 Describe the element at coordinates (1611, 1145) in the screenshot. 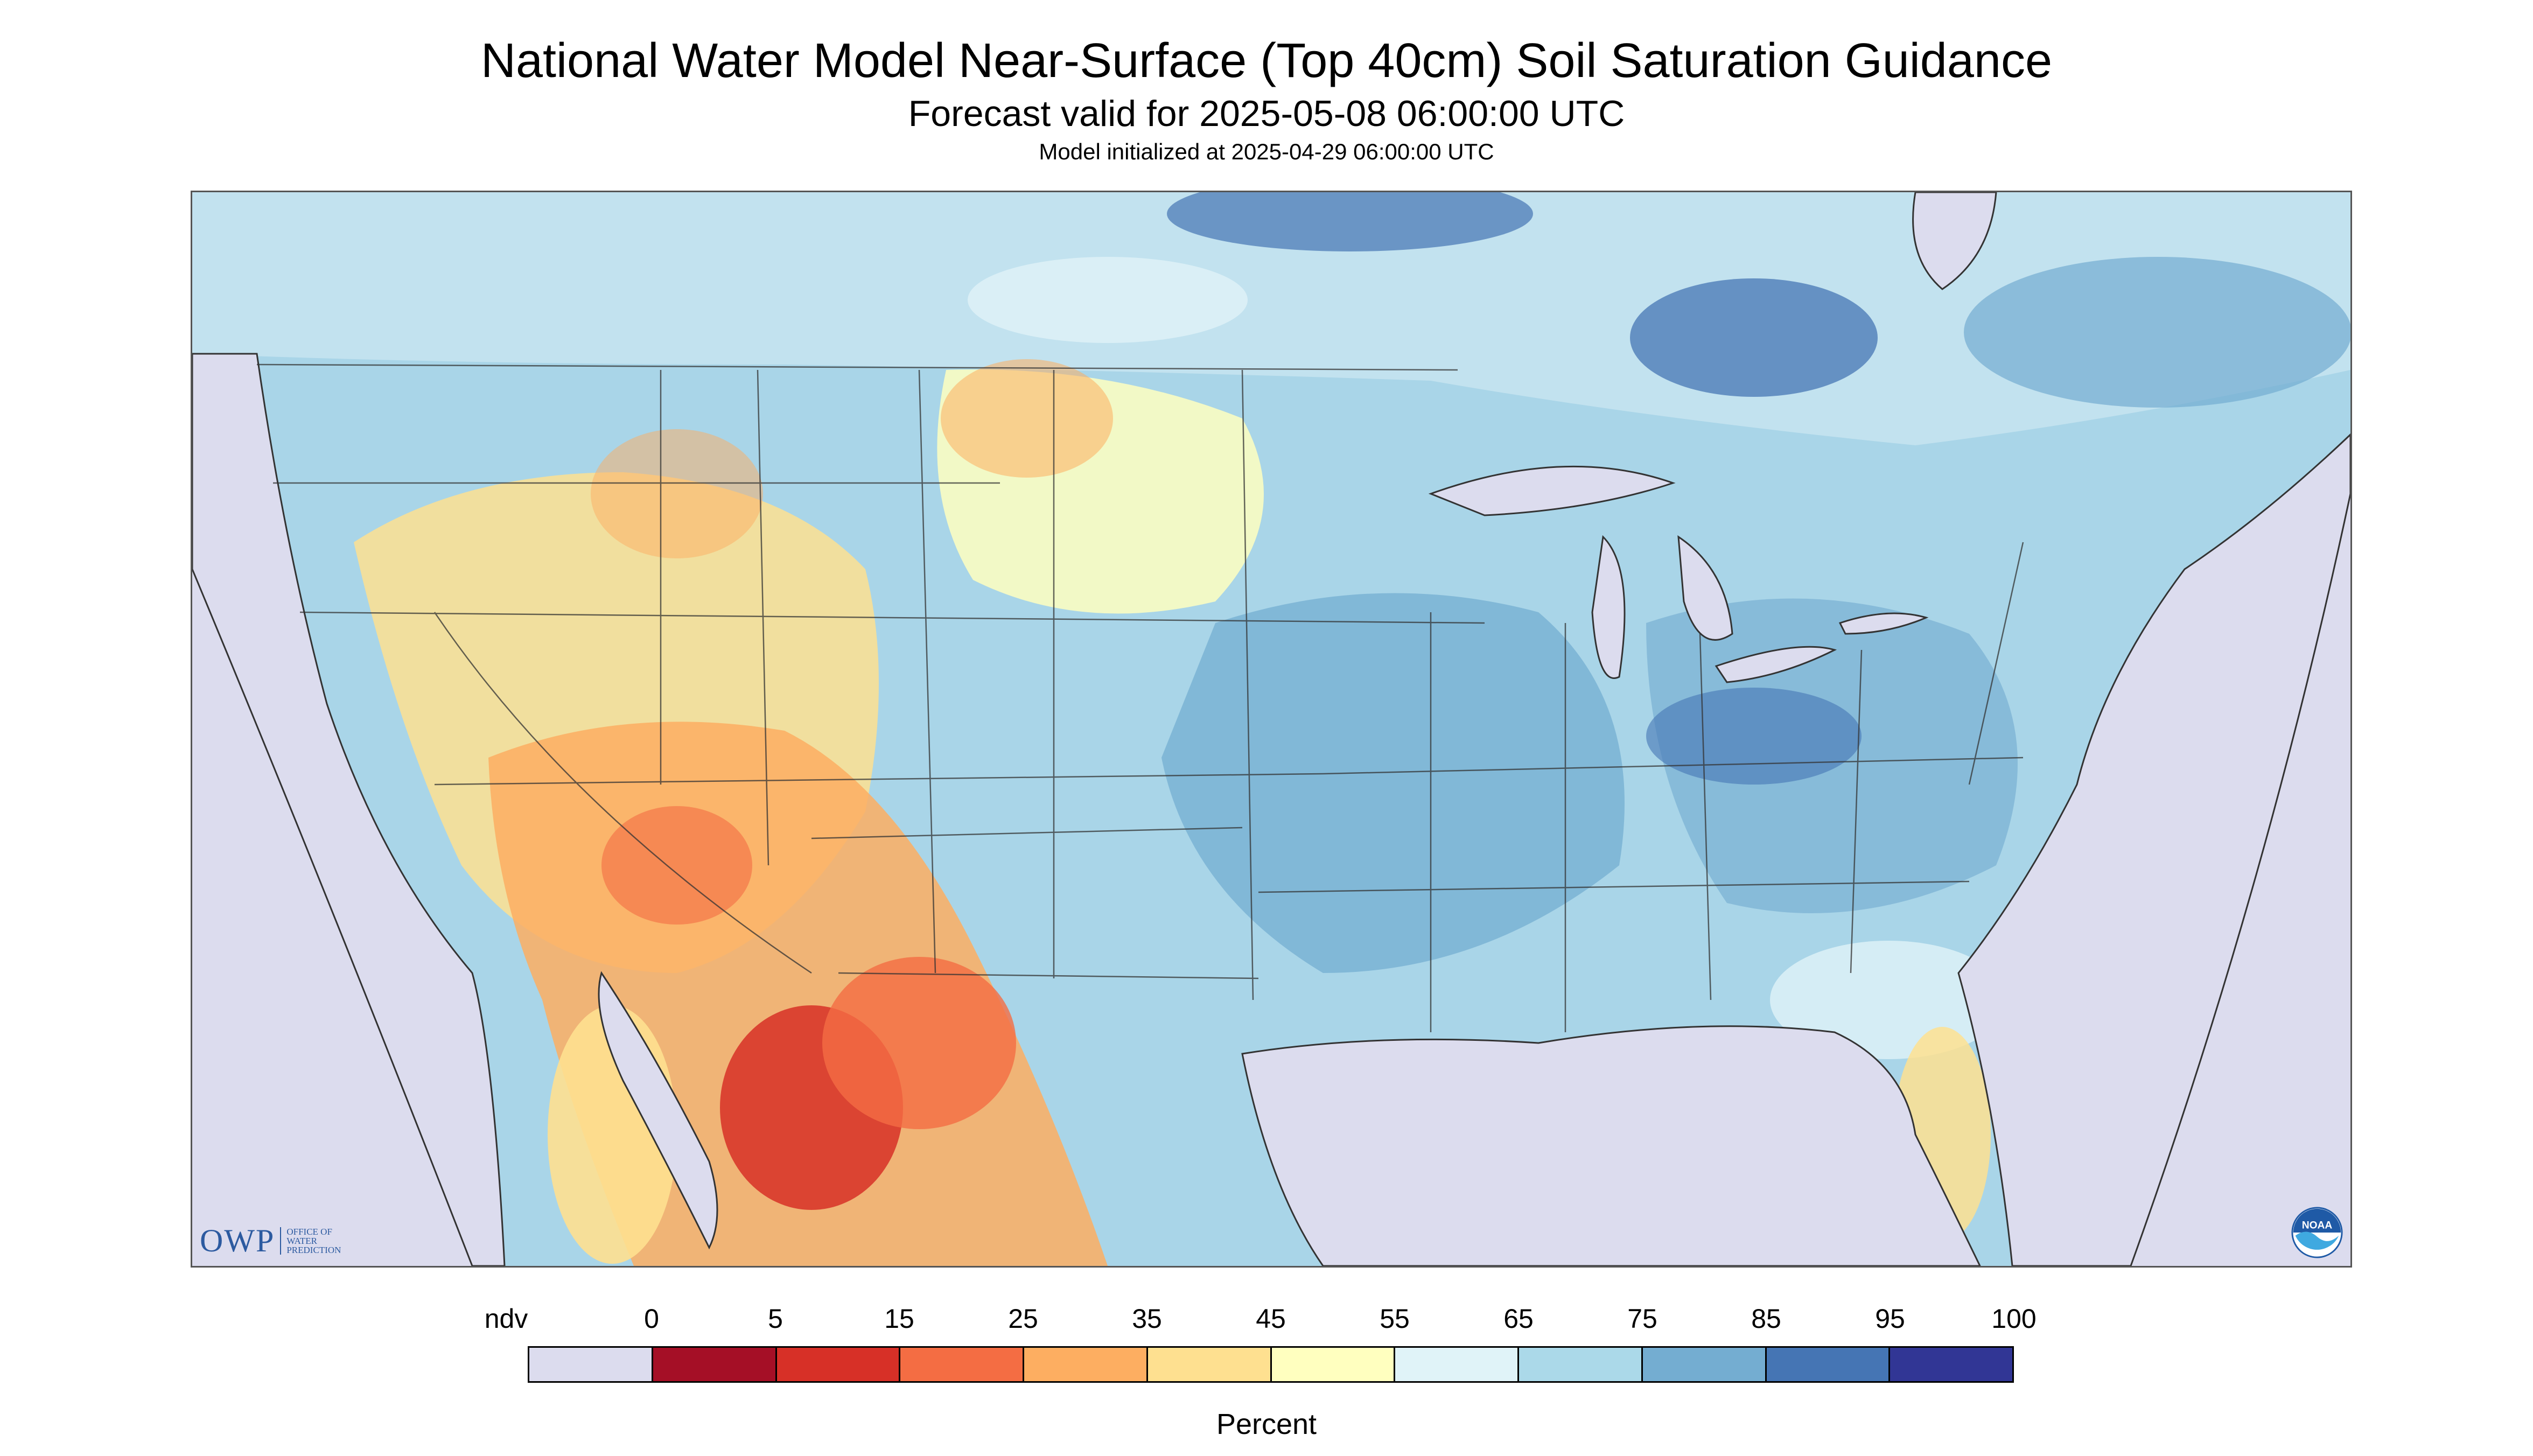

I see `gulf-of-mexico` at that location.